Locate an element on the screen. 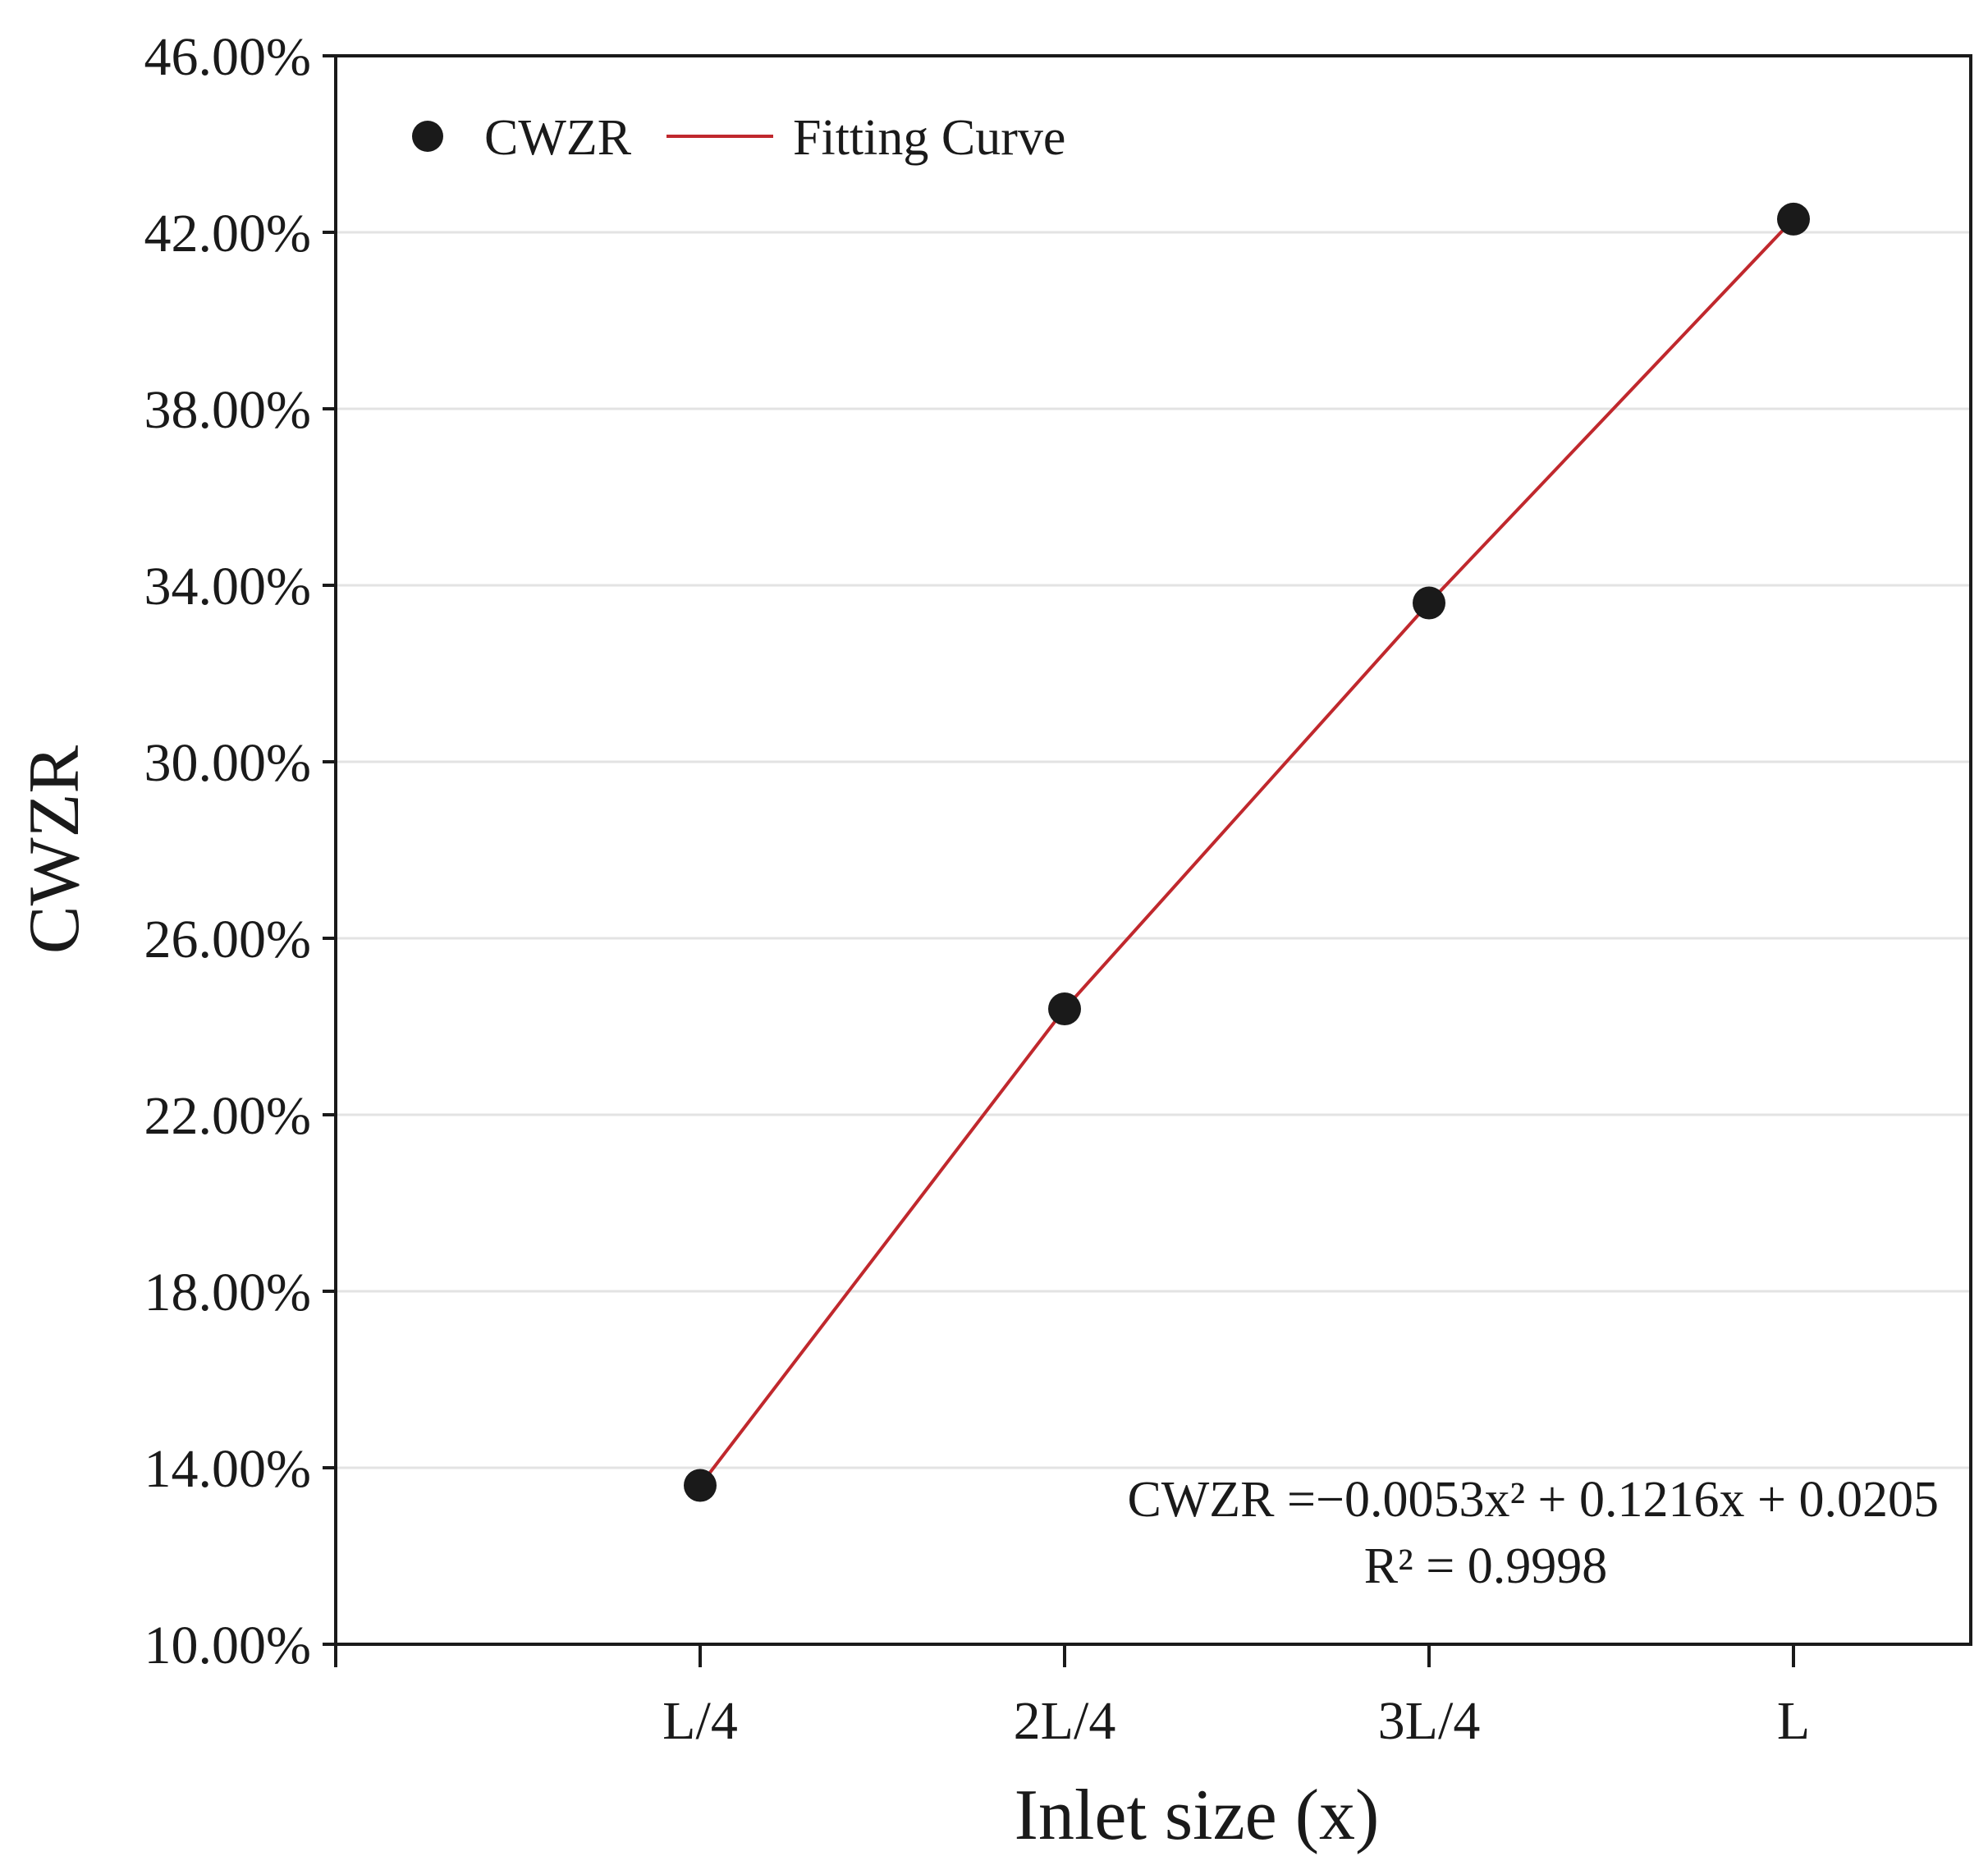 This screenshot has height=1870, width=1988. fit-equation: CWZR =−0.0053x² + 0.1216x + 0.0205 is located at coordinates (1533, 1500).